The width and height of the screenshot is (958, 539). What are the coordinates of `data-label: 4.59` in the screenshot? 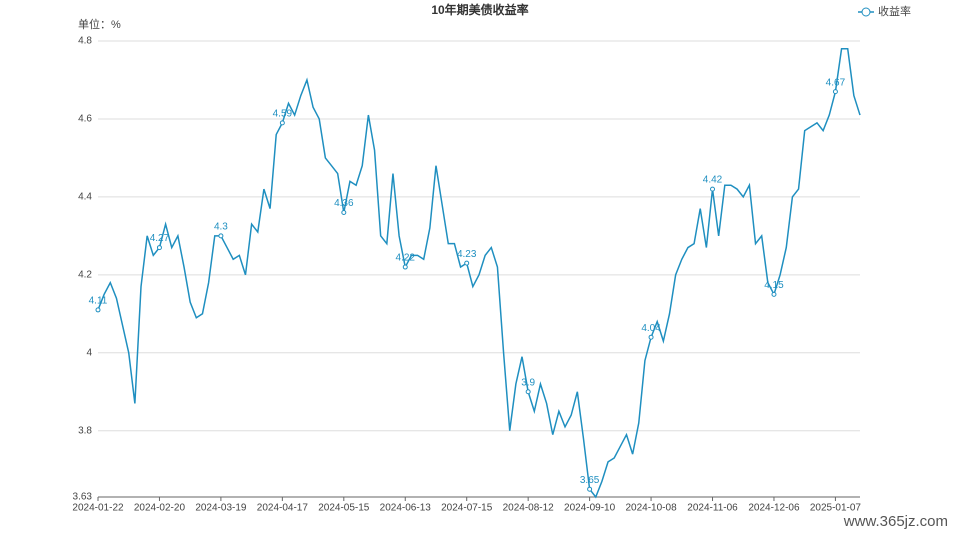 It's located at (283, 113).